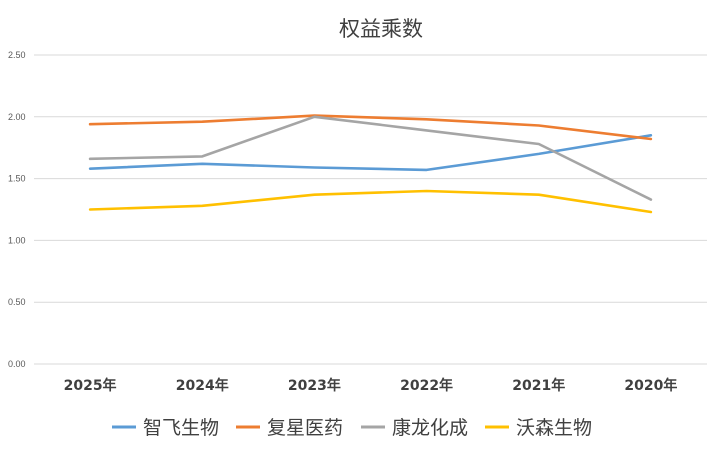  Describe the element at coordinates (17, 117) in the screenshot. I see `y-tick-label: 2.00` at that location.